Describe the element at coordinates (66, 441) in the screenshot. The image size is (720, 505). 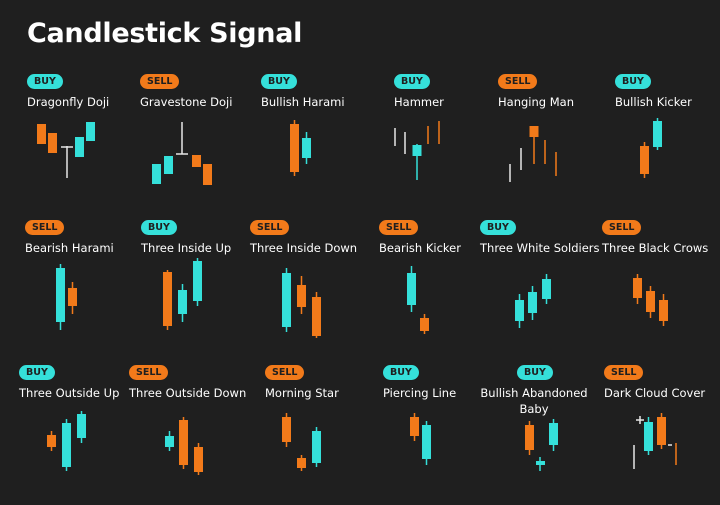
I see `three-outside-up-icon` at that location.